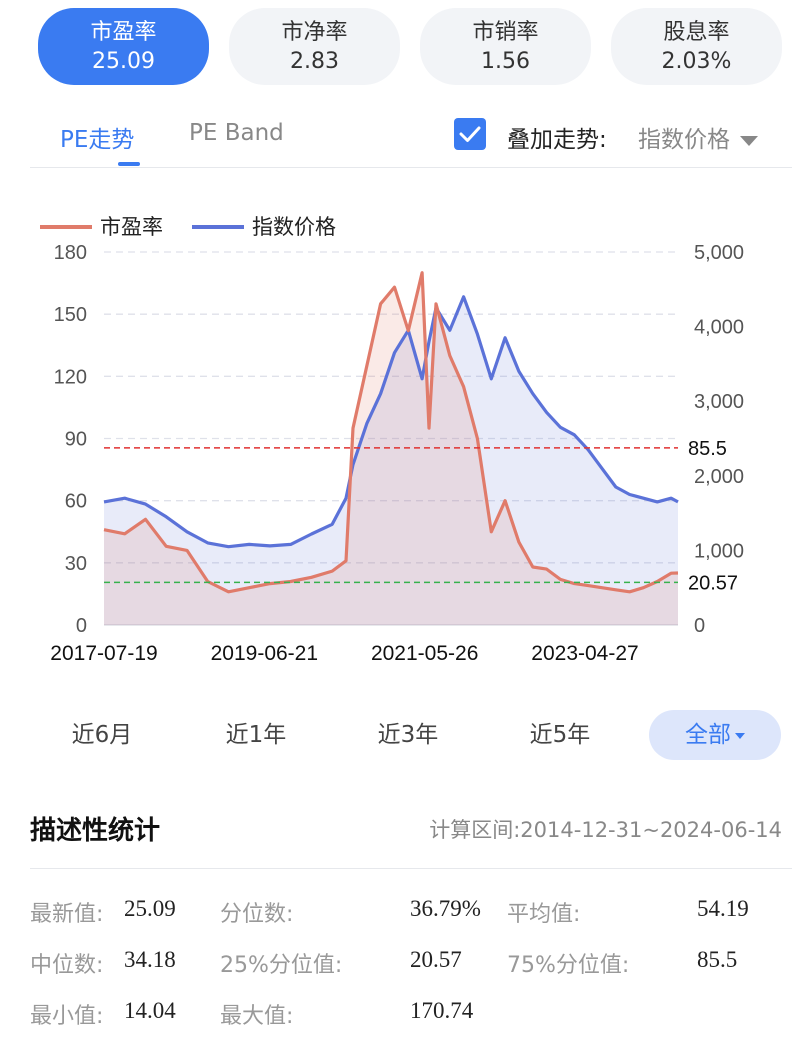 The height and width of the screenshot is (1046, 802). What do you see at coordinates (150, 1010) in the screenshot?
I see `stat-min-value: 14.04` at bounding box center [150, 1010].